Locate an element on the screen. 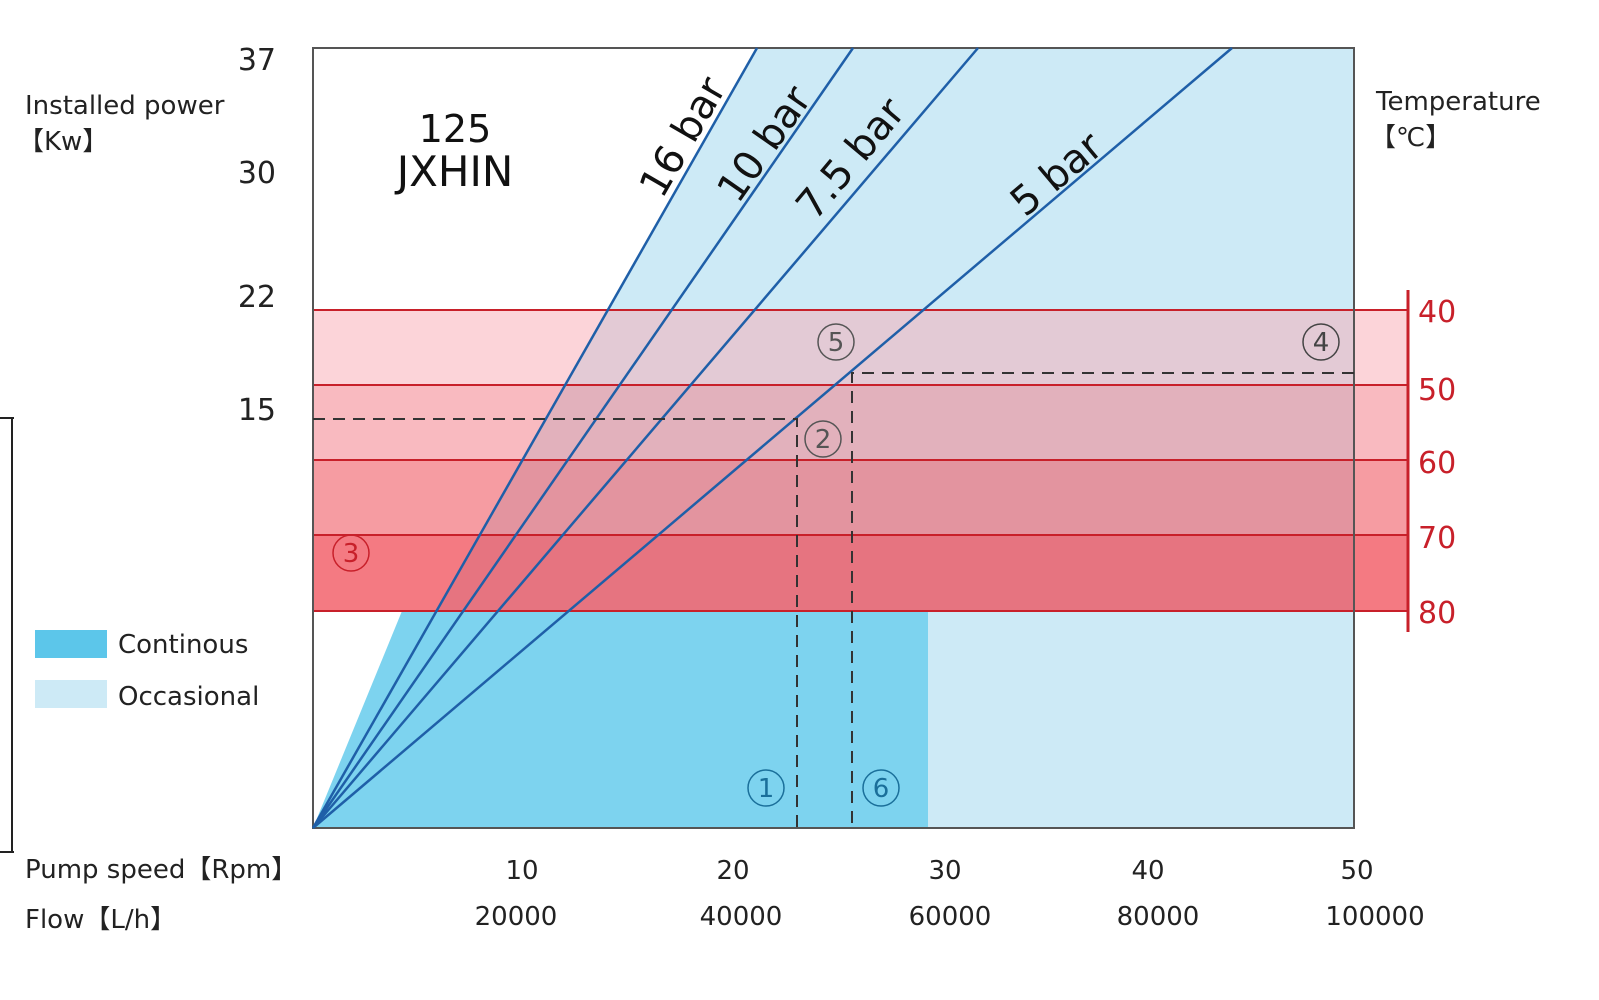 This screenshot has height=1000, width=1599. y-tick: 22 is located at coordinates (257, 297).